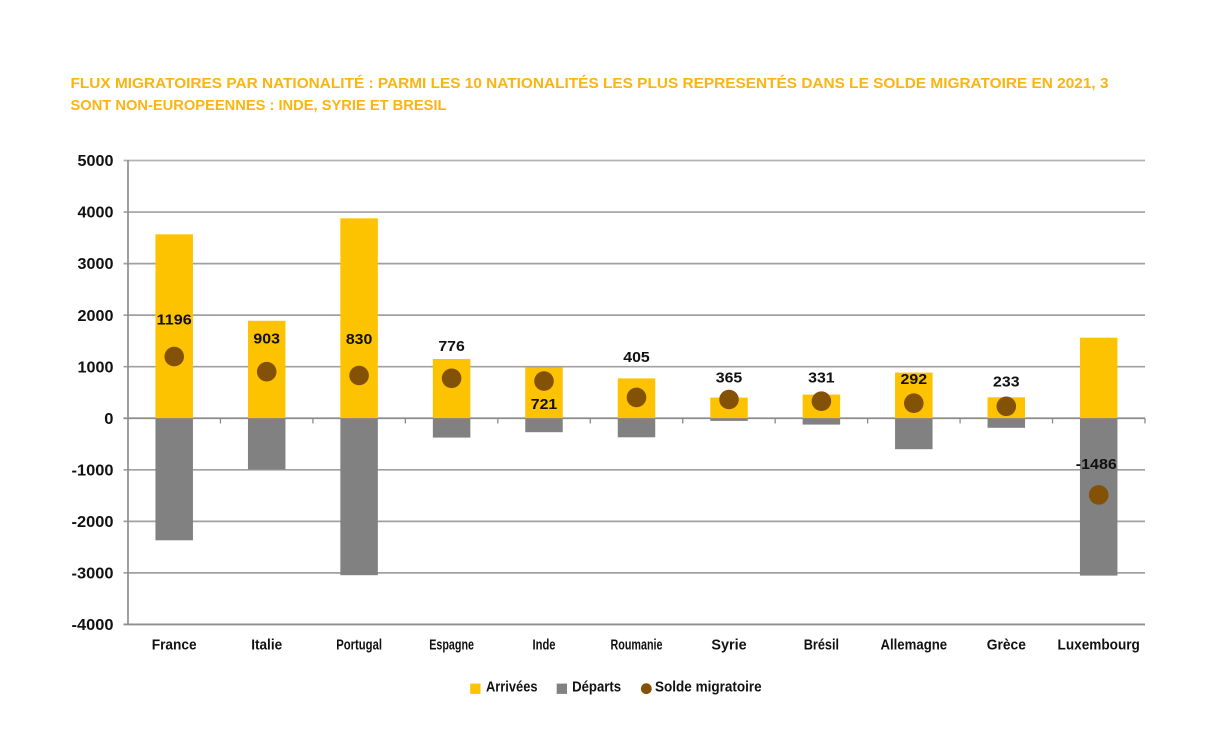 This screenshot has width=1224, height=733. Describe the element at coordinates (96, 264) in the screenshot. I see `svg-text: 3000` at that location.